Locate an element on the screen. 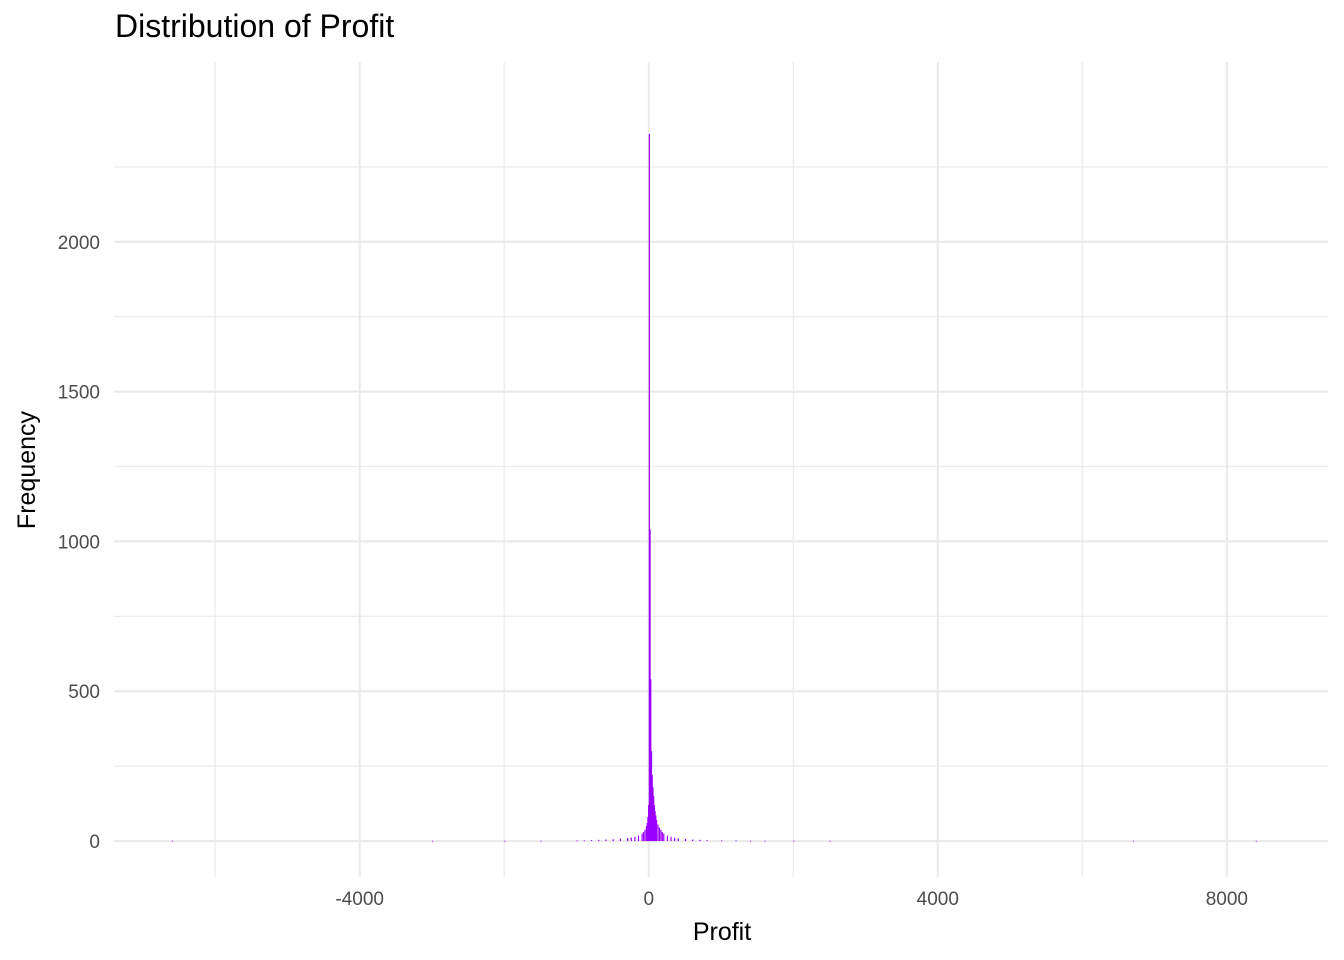  x-tick-label: -4000 is located at coordinates (359, 899).